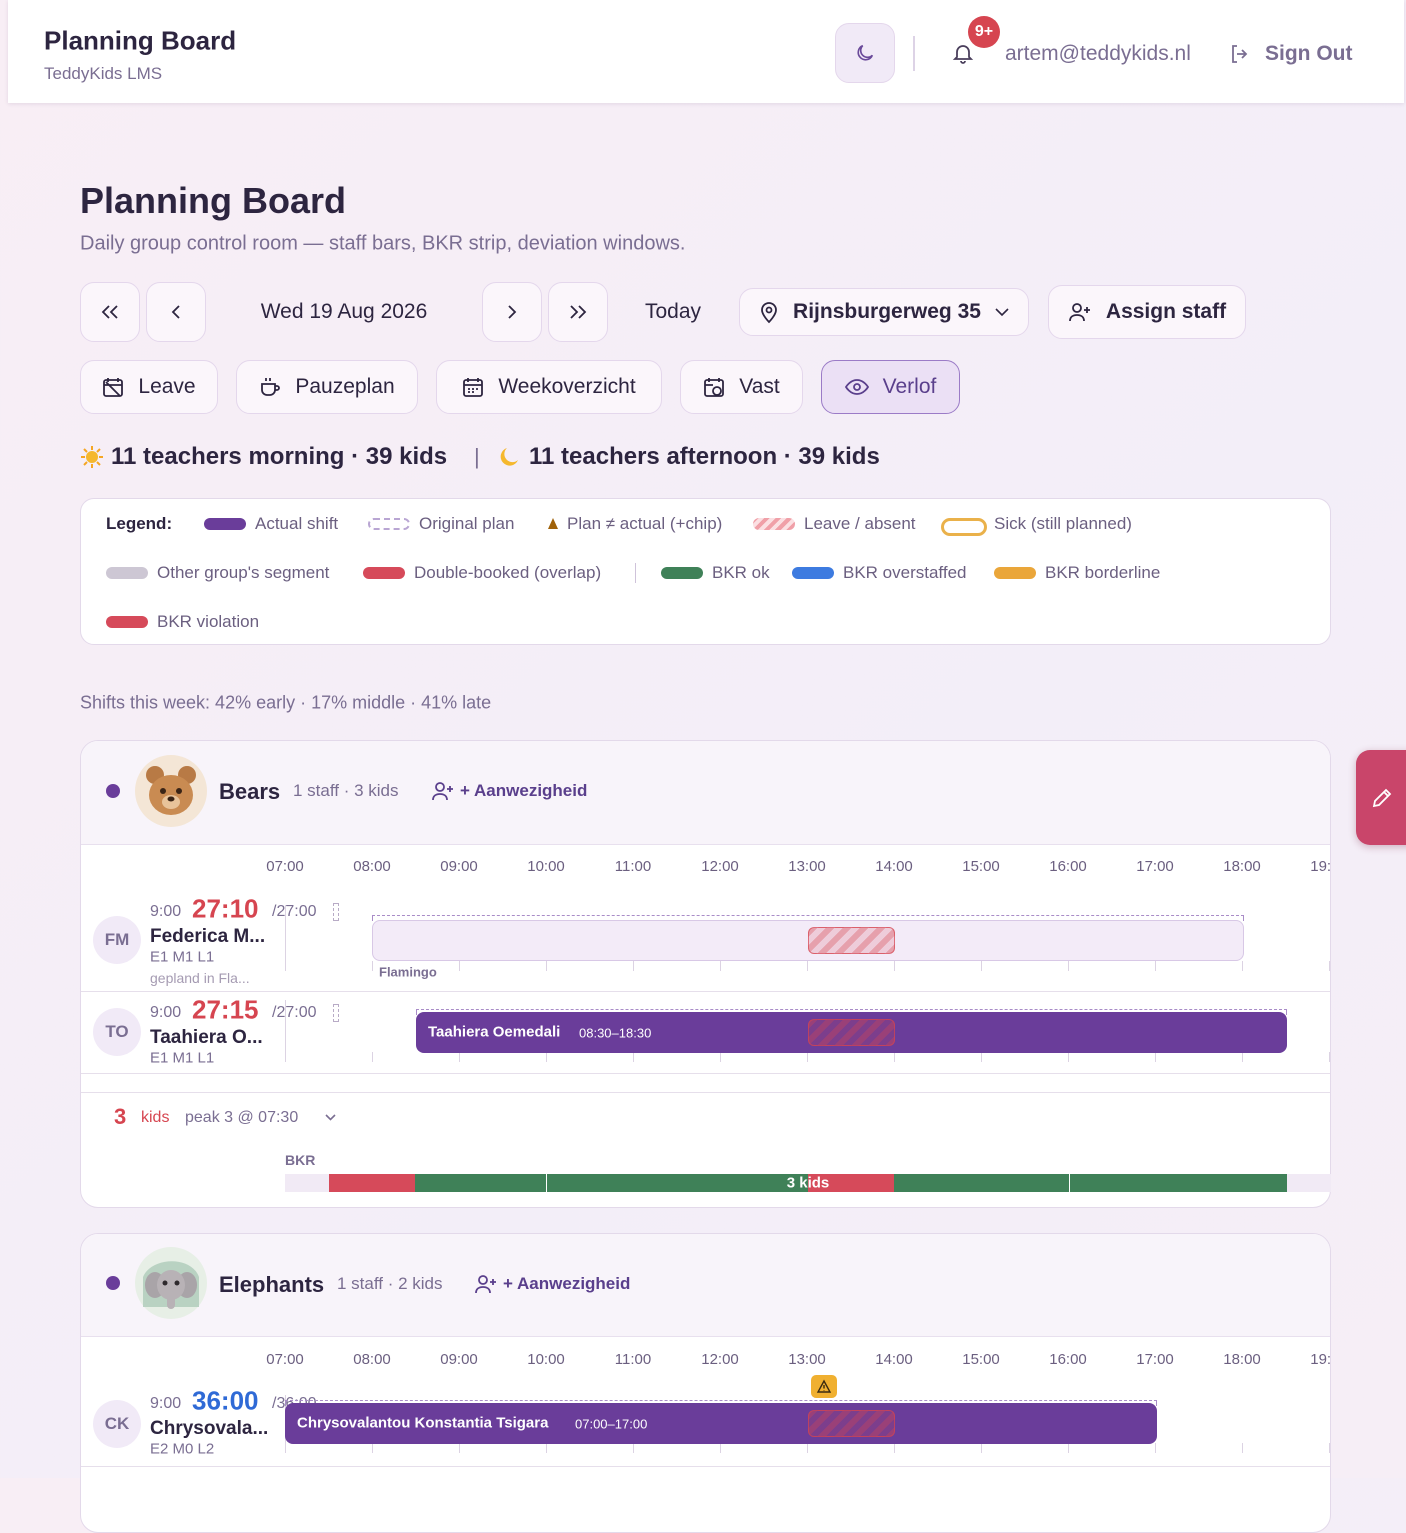  I want to click on shift-time: 07:00–17:00, so click(611, 1424).